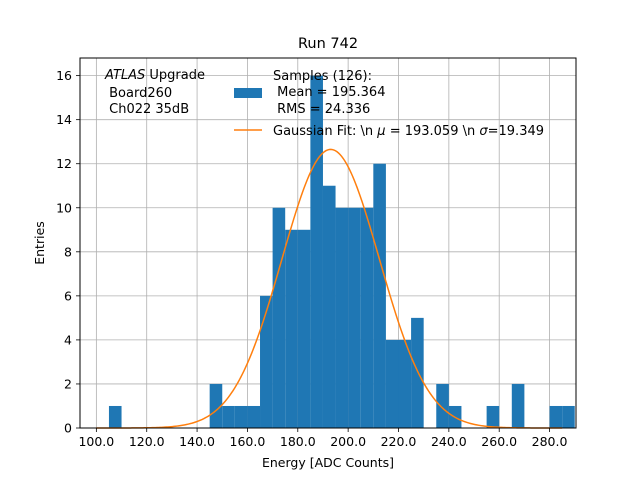  I want to click on x-tick-label: 160.0, so click(248, 441).